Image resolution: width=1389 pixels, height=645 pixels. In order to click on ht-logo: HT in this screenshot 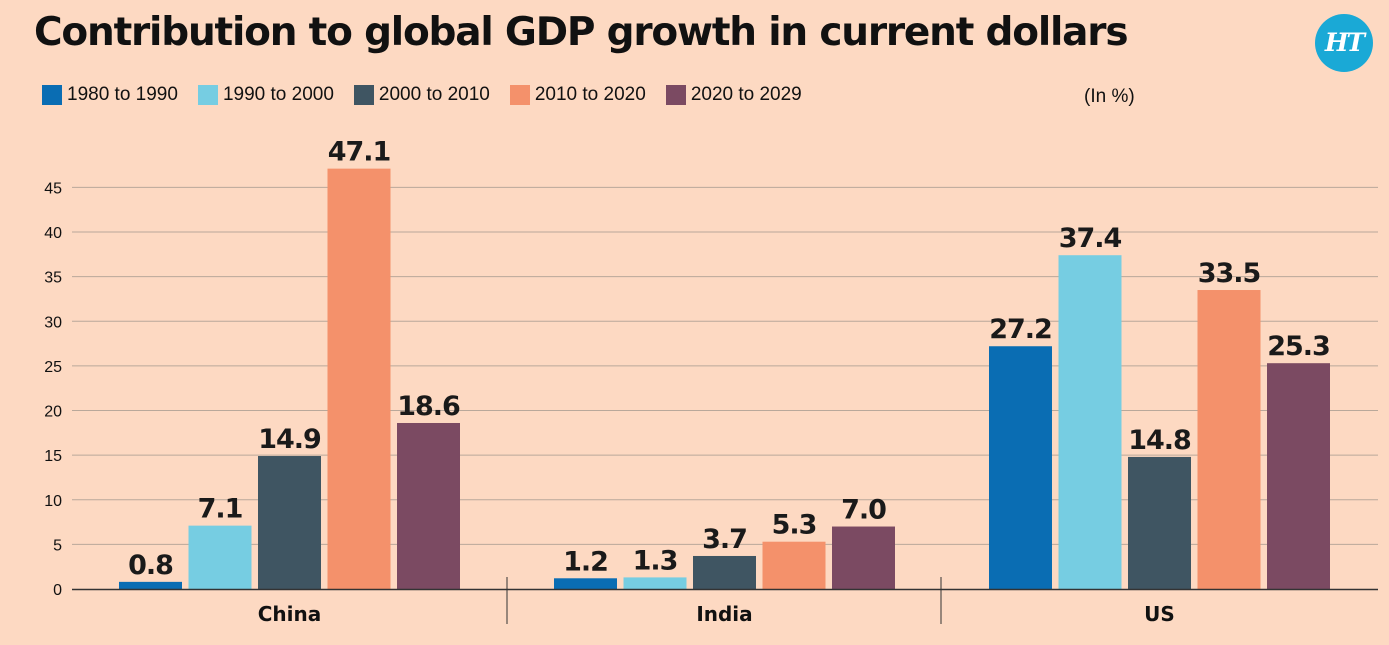, I will do `click(1344, 43)`.